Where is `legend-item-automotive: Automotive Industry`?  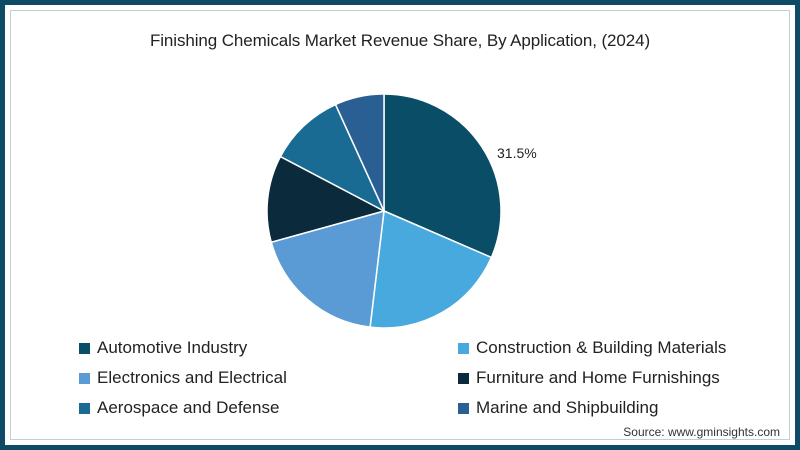
legend-item-automotive: Automotive Industry is located at coordinates (163, 348).